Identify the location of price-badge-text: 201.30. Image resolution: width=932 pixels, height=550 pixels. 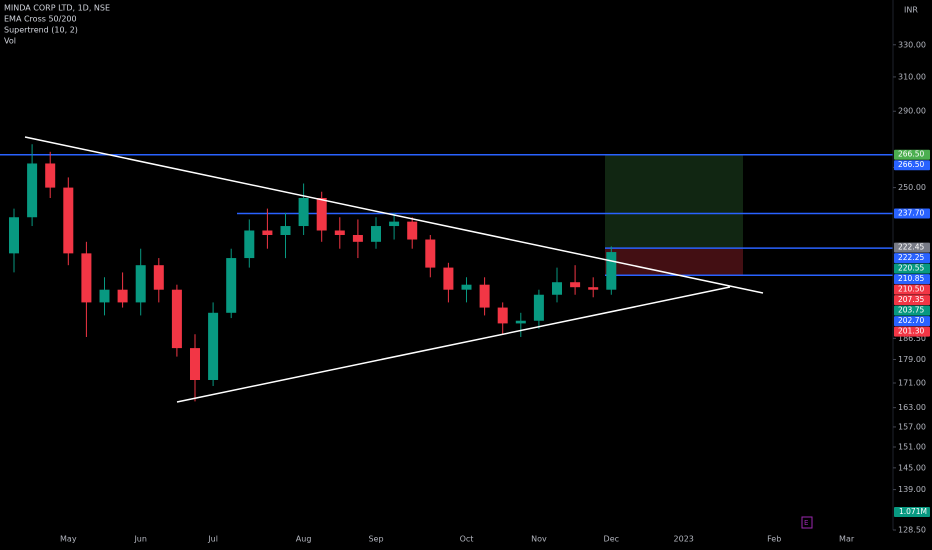
(911, 331).